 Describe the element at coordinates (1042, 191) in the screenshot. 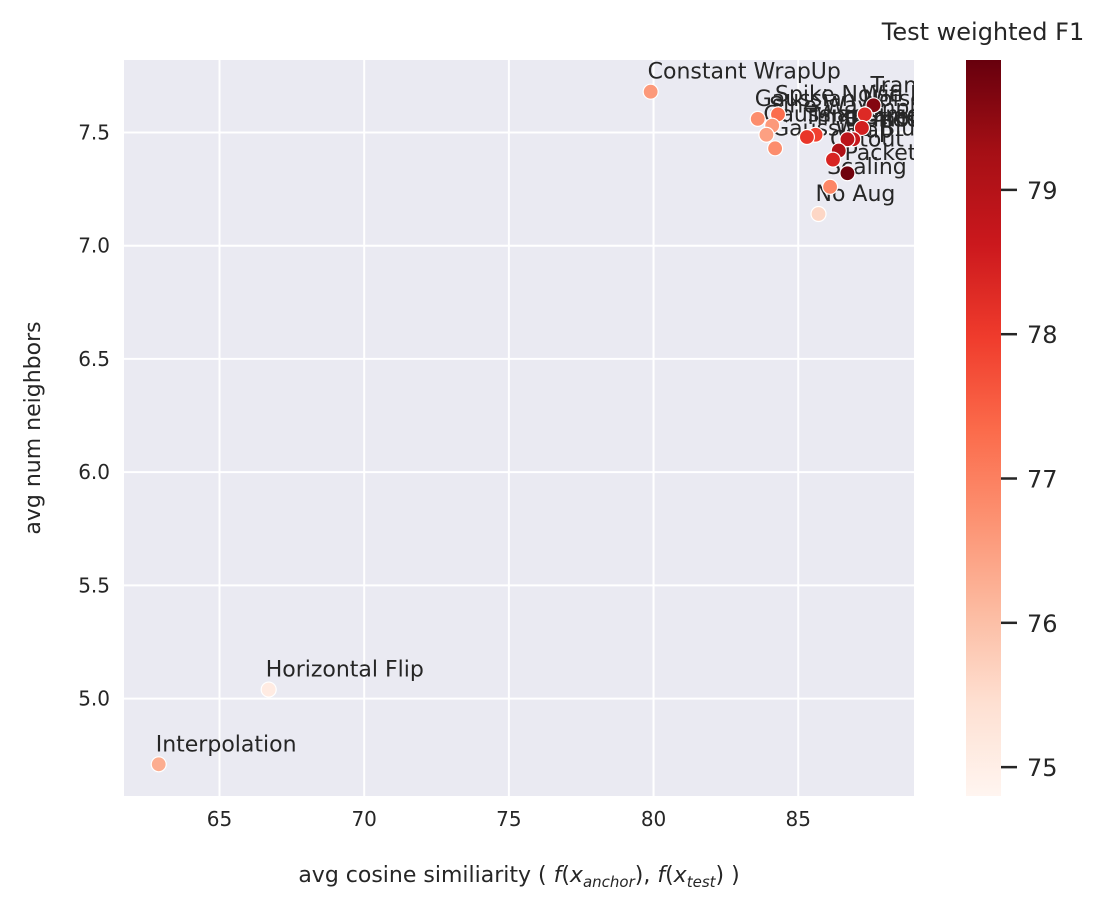

I see `colorbar-tick-label: 79` at that location.